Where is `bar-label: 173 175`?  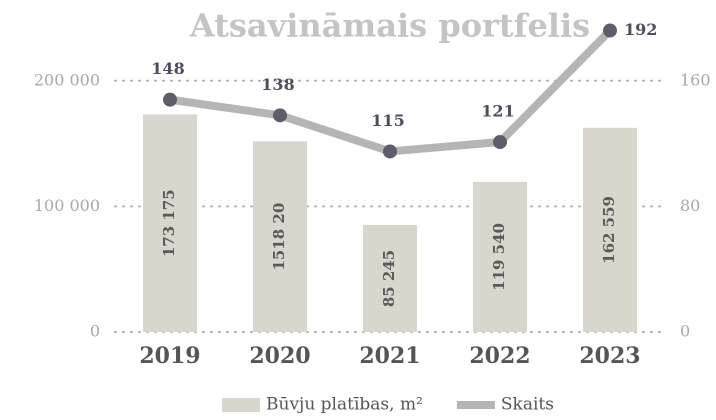 bar-label: 173 175 is located at coordinates (169, 223).